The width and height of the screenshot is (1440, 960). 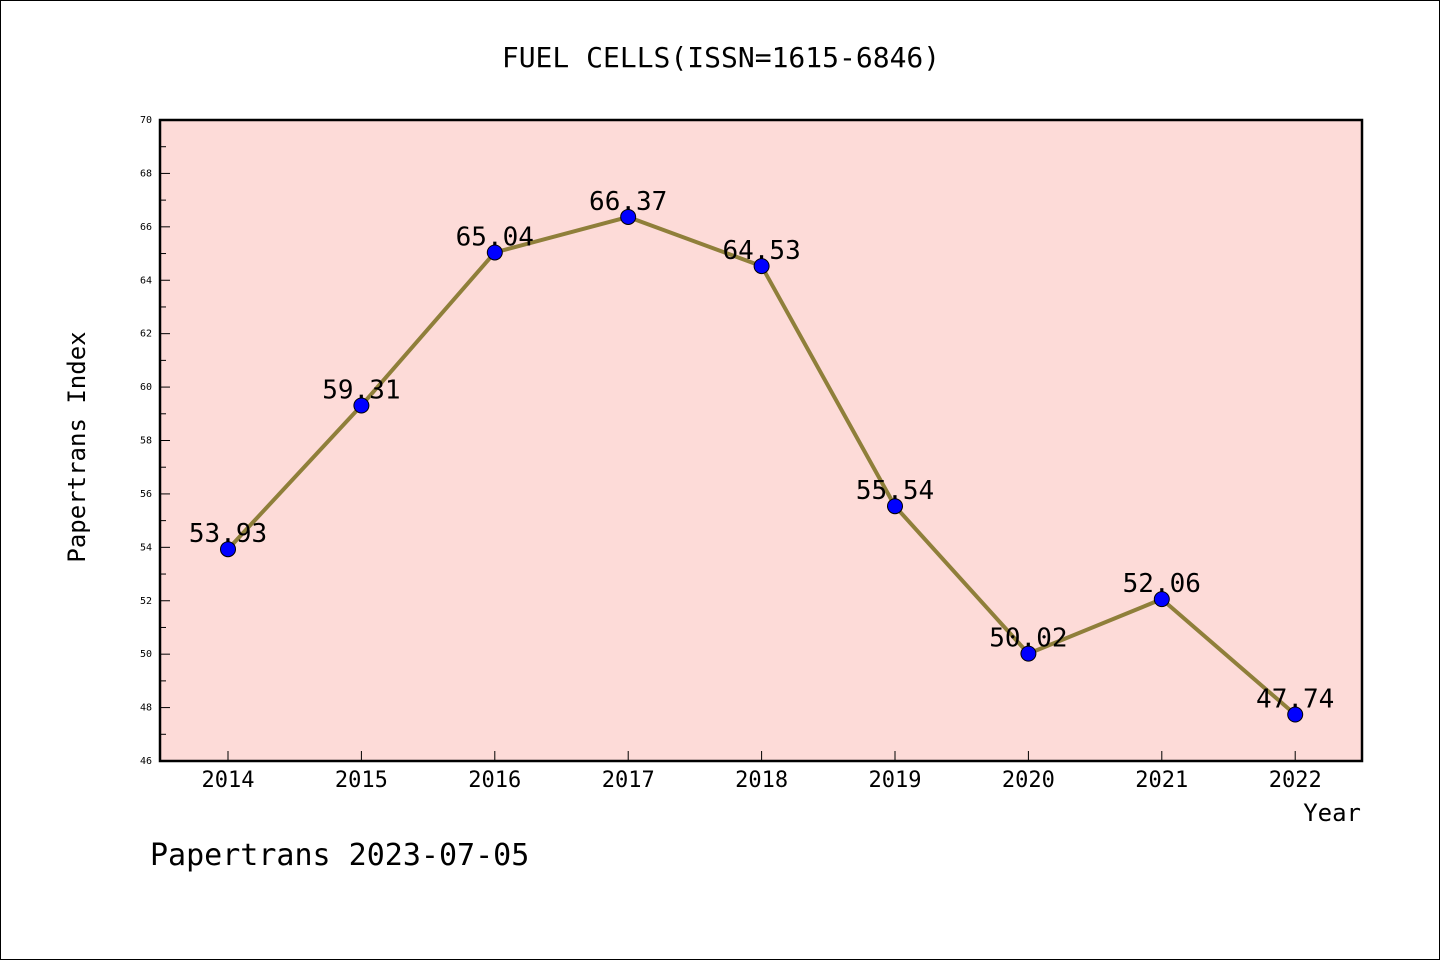 I want to click on y-tick-label: 58, so click(x=146, y=441).